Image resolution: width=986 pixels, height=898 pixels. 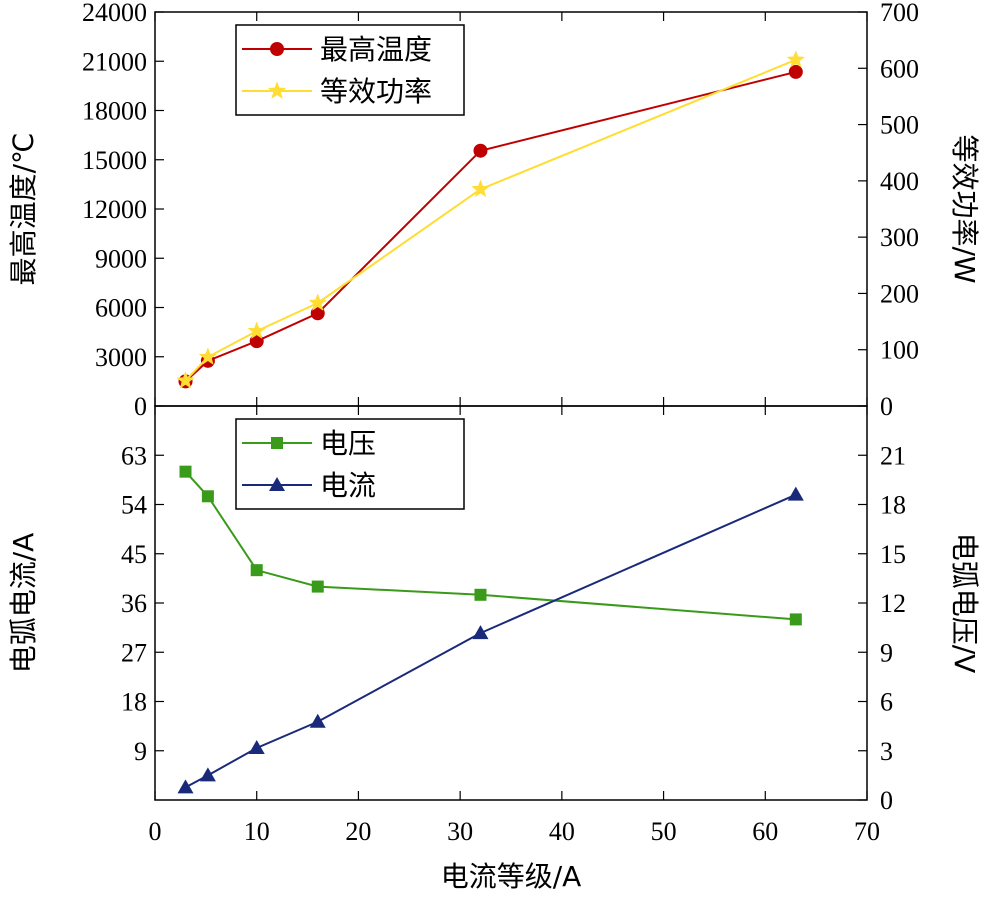 I want to click on right-axis-title: 电弧电压/V, so click(x=964, y=603).